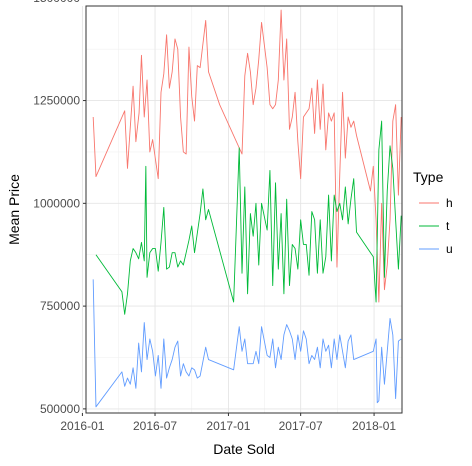  What do you see at coordinates (228, 426) in the screenshot?
I see `x-tick-label: 2017-01` at bounding box center [228, 426].